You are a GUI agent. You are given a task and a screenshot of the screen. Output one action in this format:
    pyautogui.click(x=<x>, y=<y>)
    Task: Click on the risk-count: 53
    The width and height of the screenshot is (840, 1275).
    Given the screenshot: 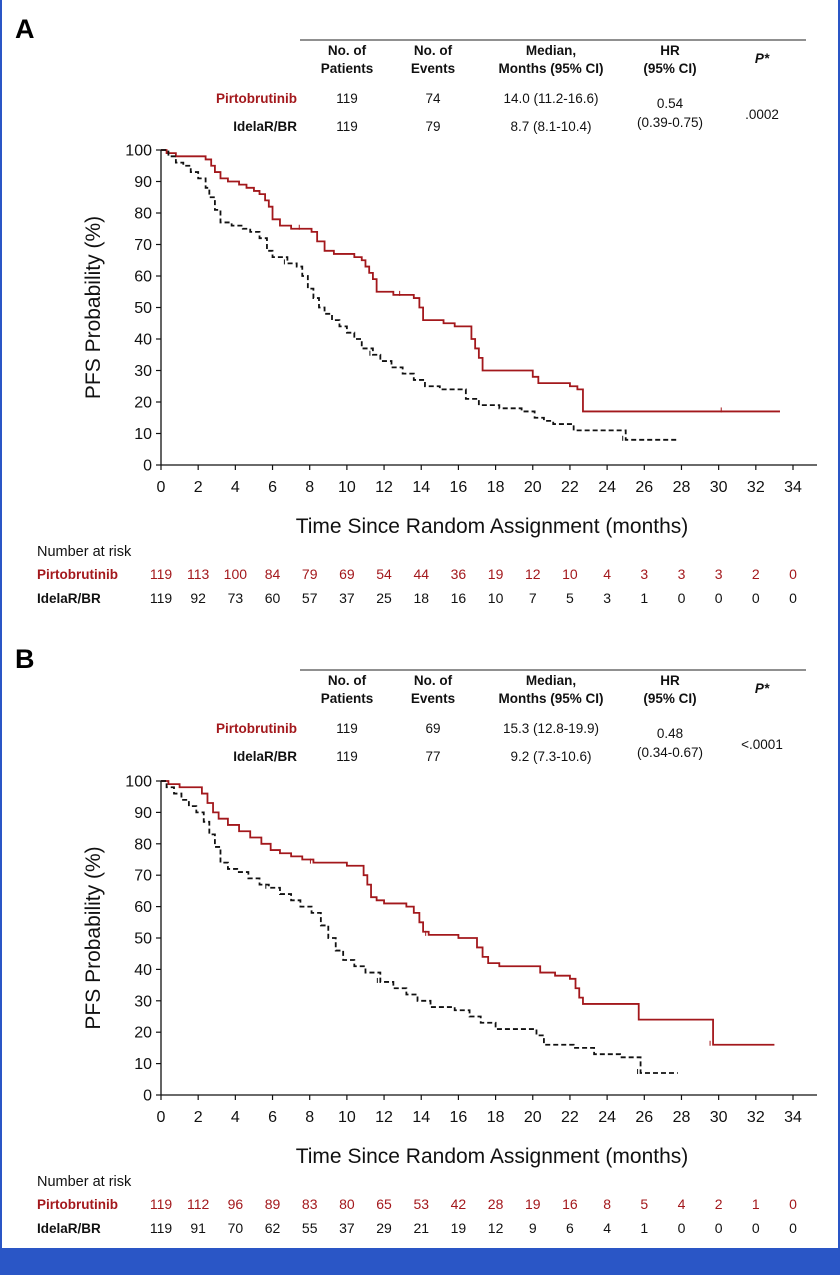 What is the action you would take?
    pyautogui.click(x=421, y=1204)
    